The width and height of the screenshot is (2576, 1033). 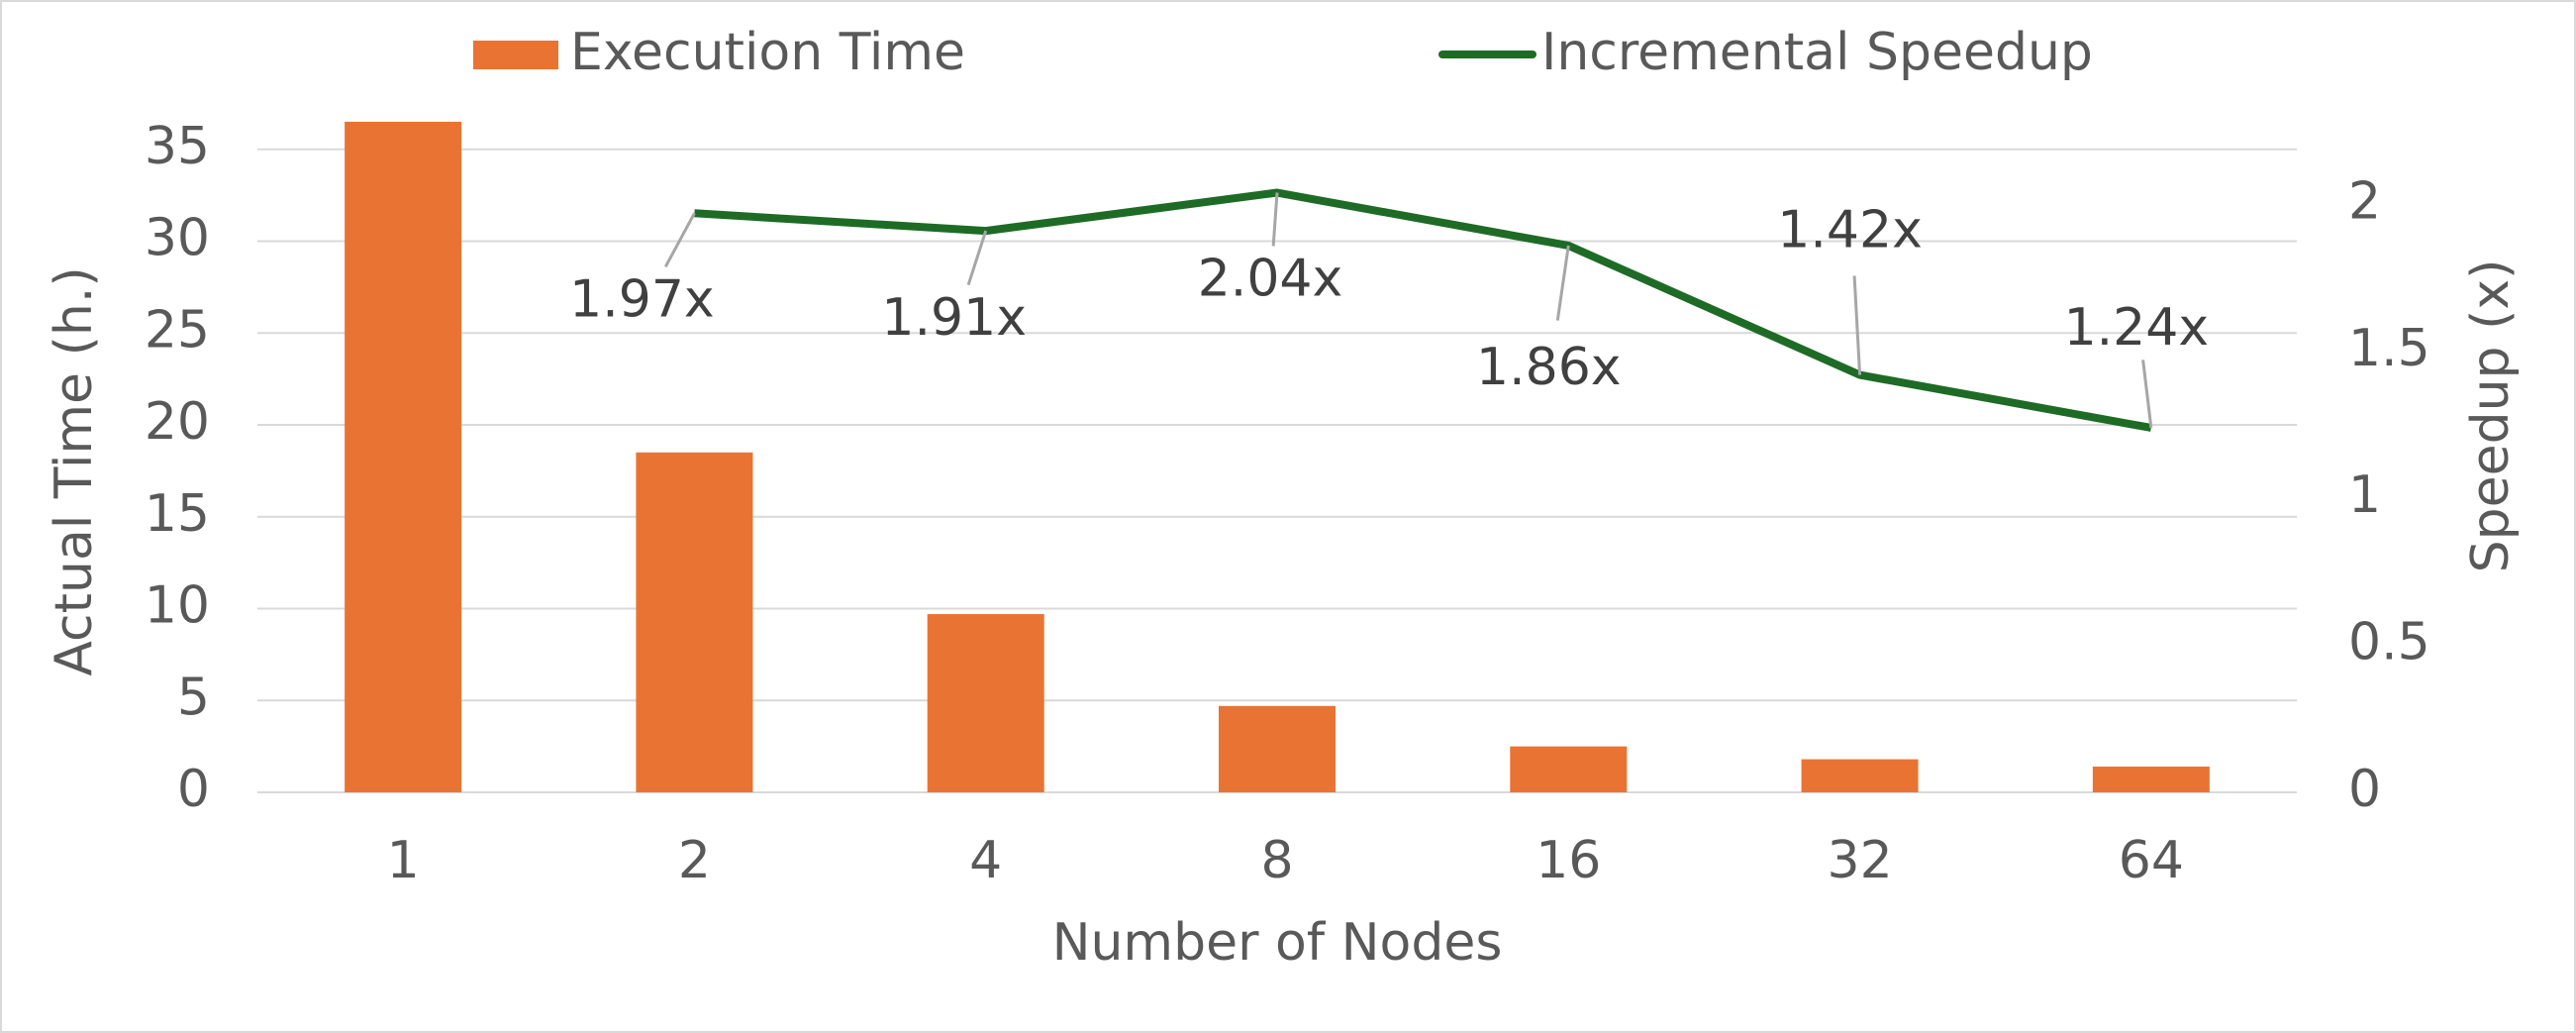 What do you see at coordinates (694, 860) in the screenshot?
I see `x-tick-label: 2` at bounding box center [694, 860].